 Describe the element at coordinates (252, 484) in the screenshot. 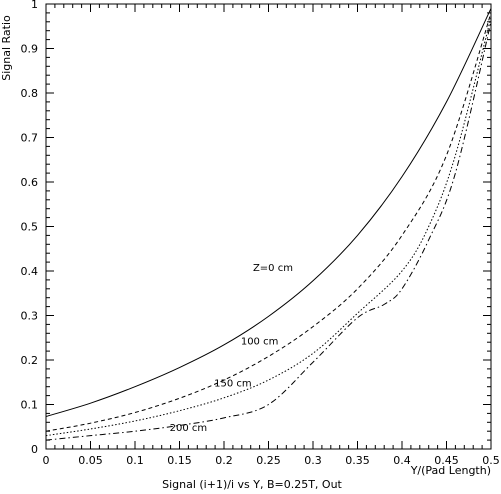

I see `chart-caption: Signal (i+1)/i vs Y, B=0.25T, Out` at that location.